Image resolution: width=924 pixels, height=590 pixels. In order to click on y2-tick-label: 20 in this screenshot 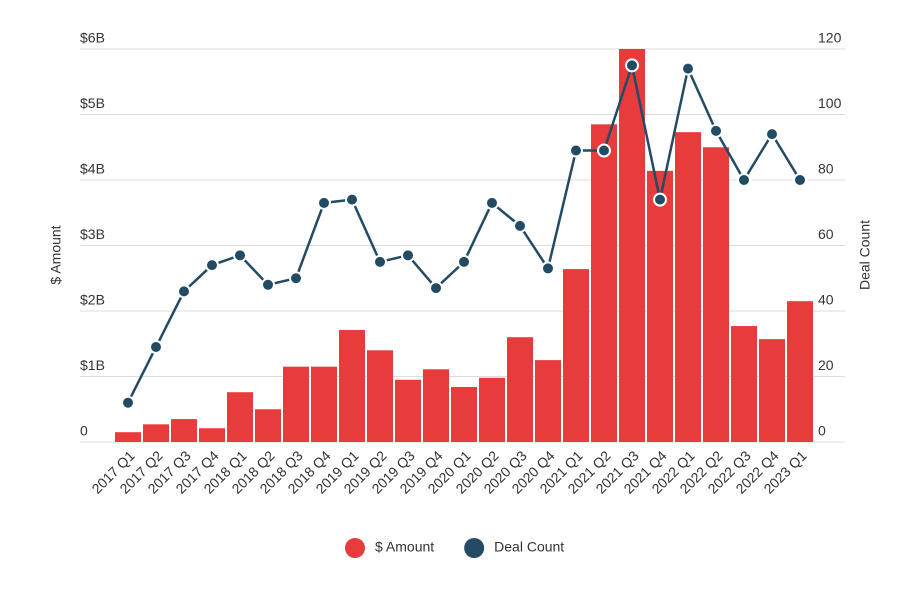, I will do `click(826, 365)`.